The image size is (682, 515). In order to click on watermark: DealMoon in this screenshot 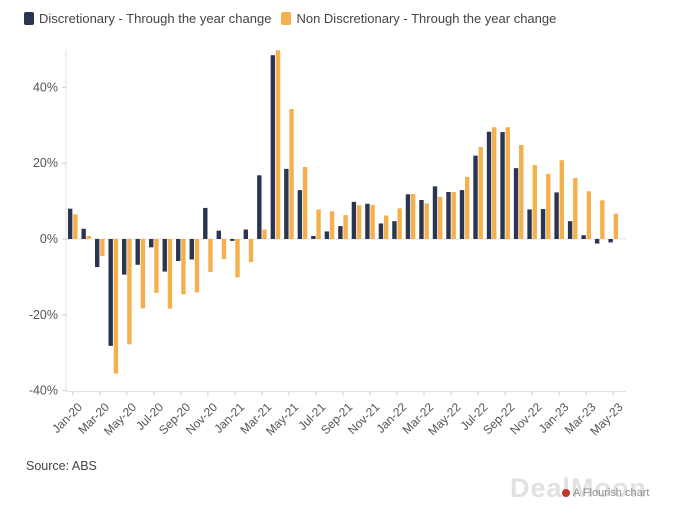, I will do `click(579, 488)`.